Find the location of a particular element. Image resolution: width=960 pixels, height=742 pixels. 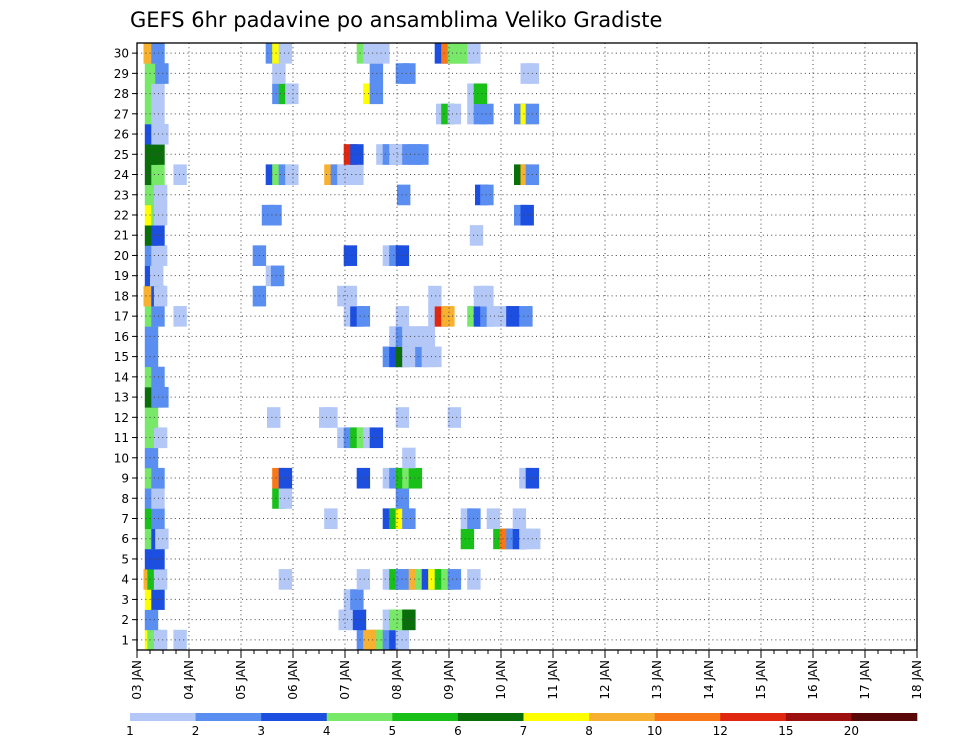

x-tick-label: 03 JAN is located at coordinates (137, 680).